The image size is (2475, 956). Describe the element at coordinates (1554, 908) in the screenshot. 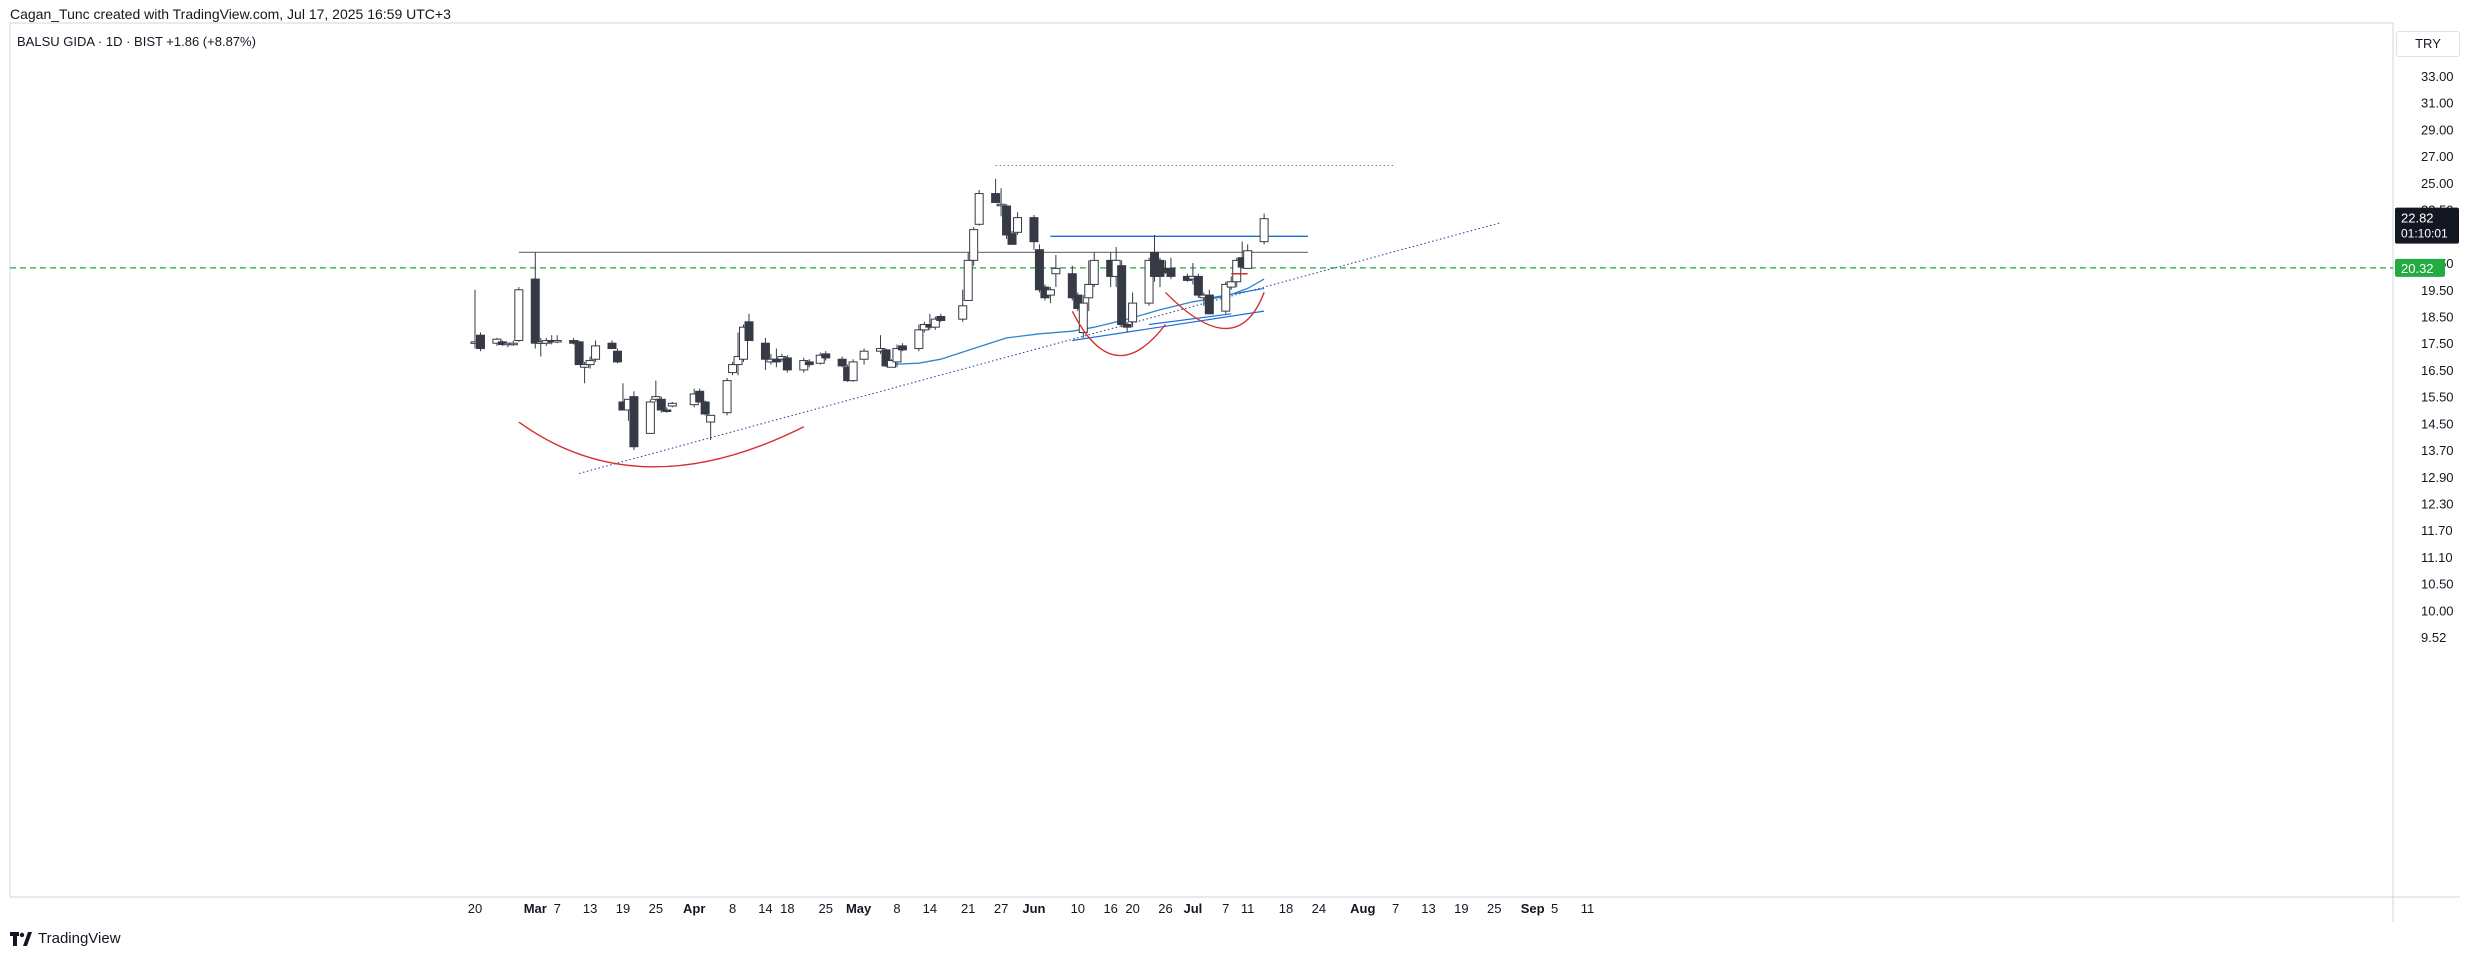

I see `x-tick-label: 5` at that location.